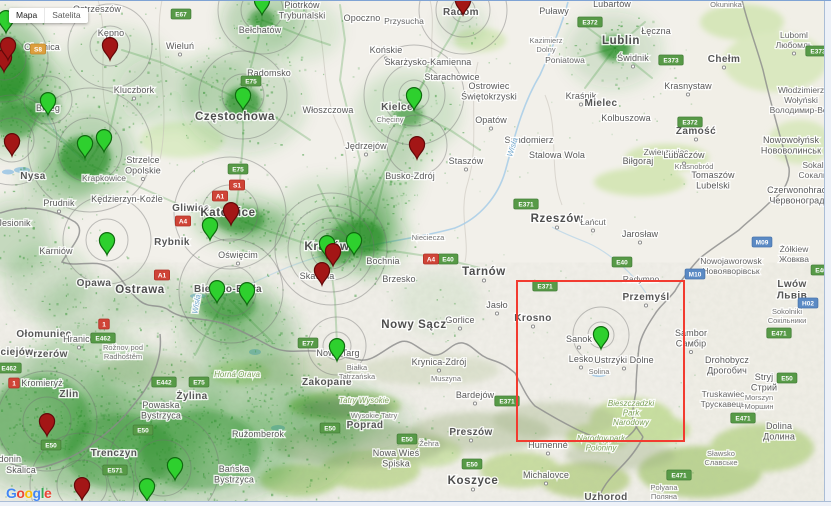  I want to click on map-label: Krasnobród, so click(693, 167).